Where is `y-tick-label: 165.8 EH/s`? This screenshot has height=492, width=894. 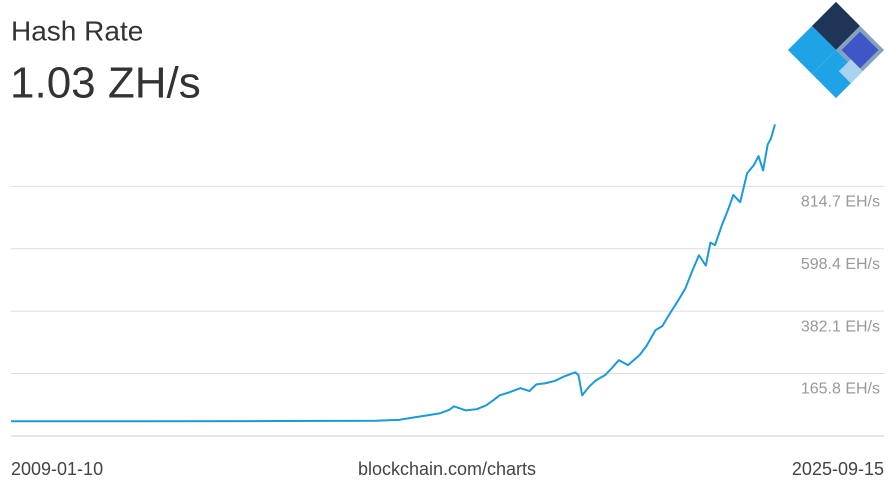 y-tick-label: 165.8 EH/s is located at coordinates (840, 389).